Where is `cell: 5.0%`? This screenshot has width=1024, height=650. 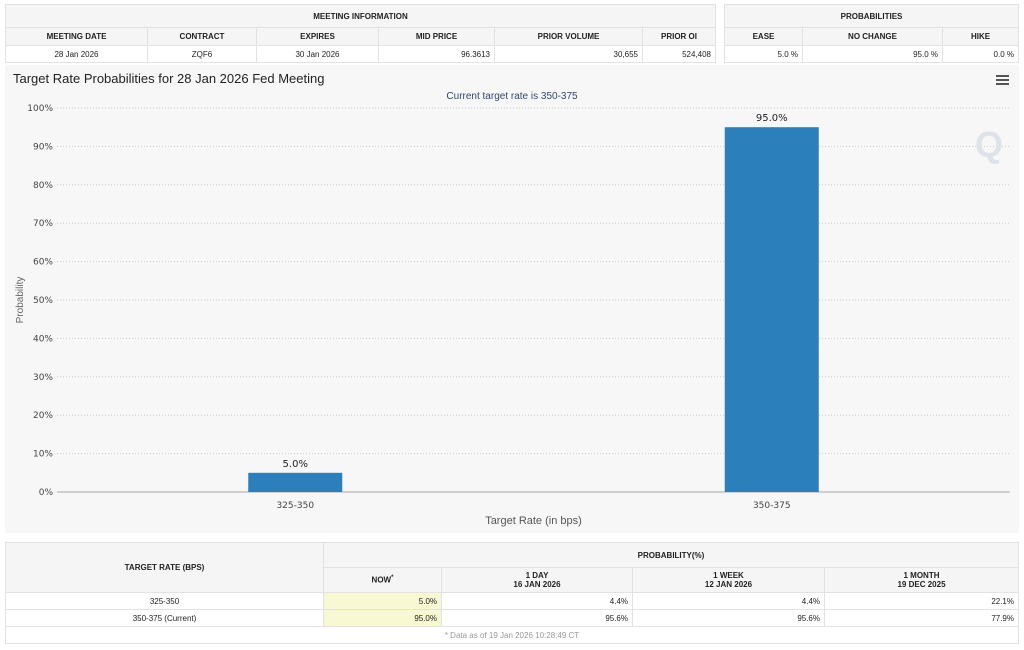 cell: 5.0% is located at coordinates (382, 601).